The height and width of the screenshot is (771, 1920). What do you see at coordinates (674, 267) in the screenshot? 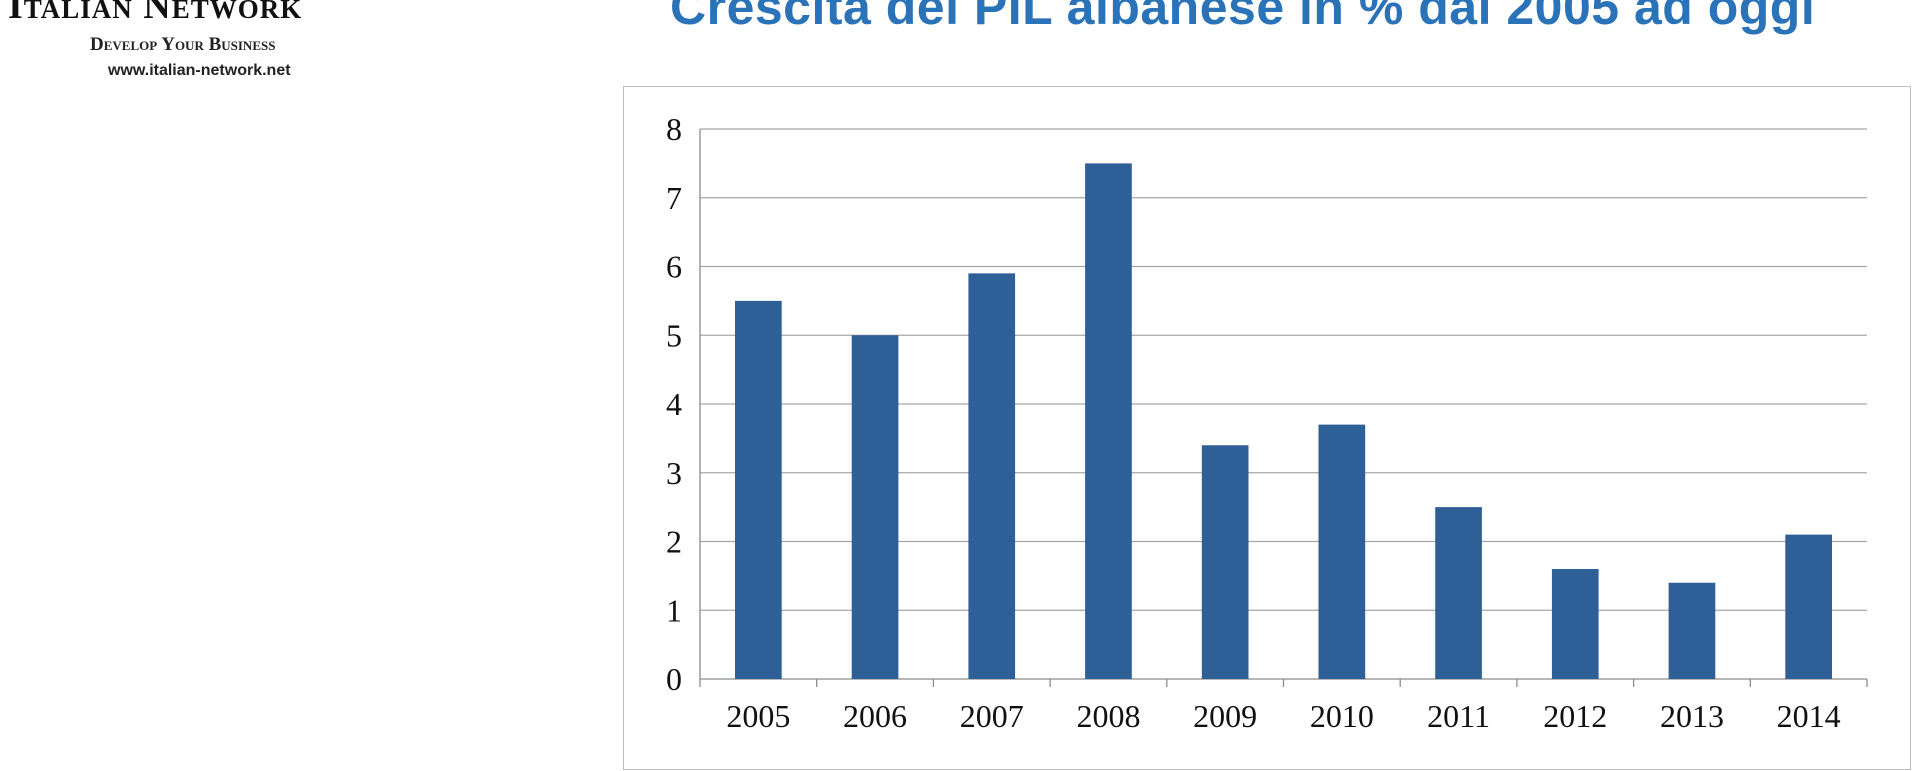
I see `y-tick-label: 6` at bounding box center [674, 267].